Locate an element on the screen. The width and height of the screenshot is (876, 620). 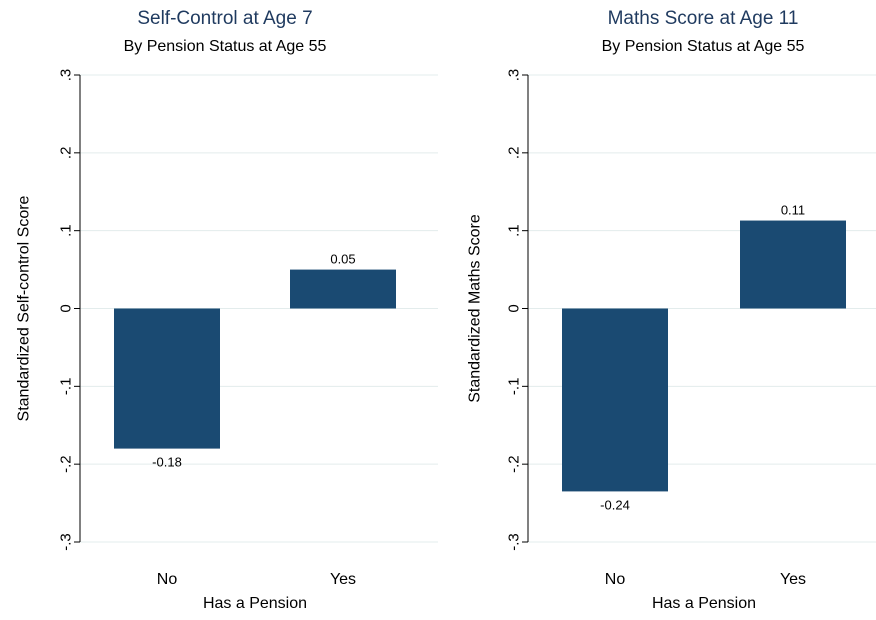
chart-title: Self-Control at Age 7 is located at coordinates (224, 18).